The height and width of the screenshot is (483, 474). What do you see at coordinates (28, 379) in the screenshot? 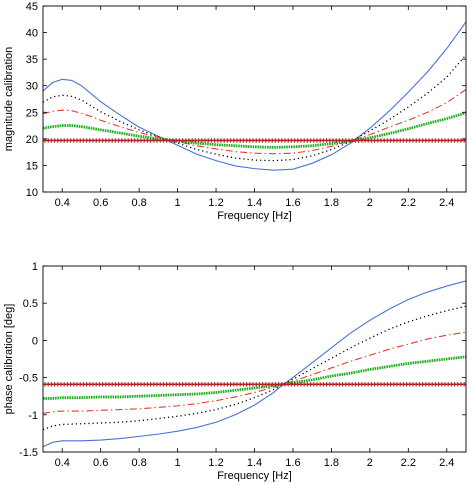
I see `y-tick-label: -0.5` at bounding box center [28, 379].